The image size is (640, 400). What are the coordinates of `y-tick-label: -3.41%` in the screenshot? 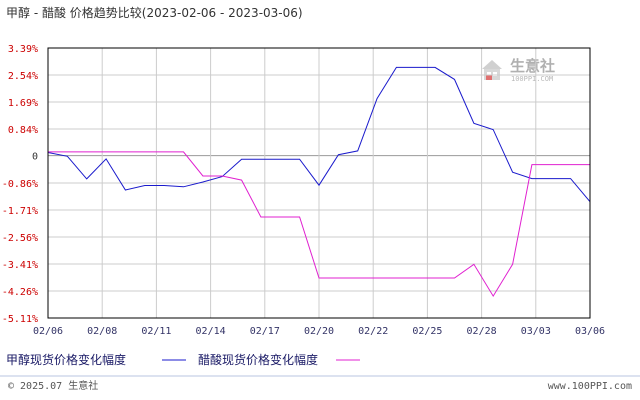 It's located at (20, 265).